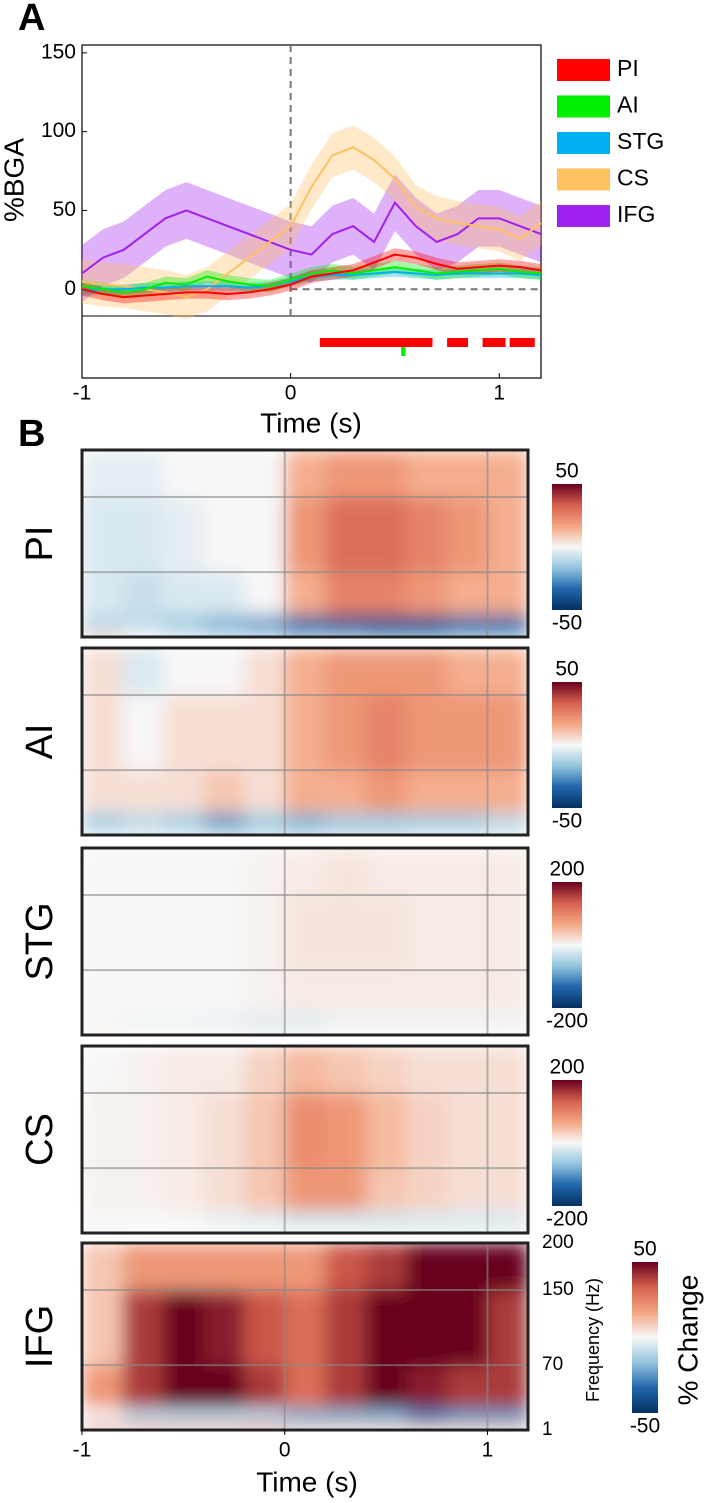  I want to click on colorbar, so click(567, 945).